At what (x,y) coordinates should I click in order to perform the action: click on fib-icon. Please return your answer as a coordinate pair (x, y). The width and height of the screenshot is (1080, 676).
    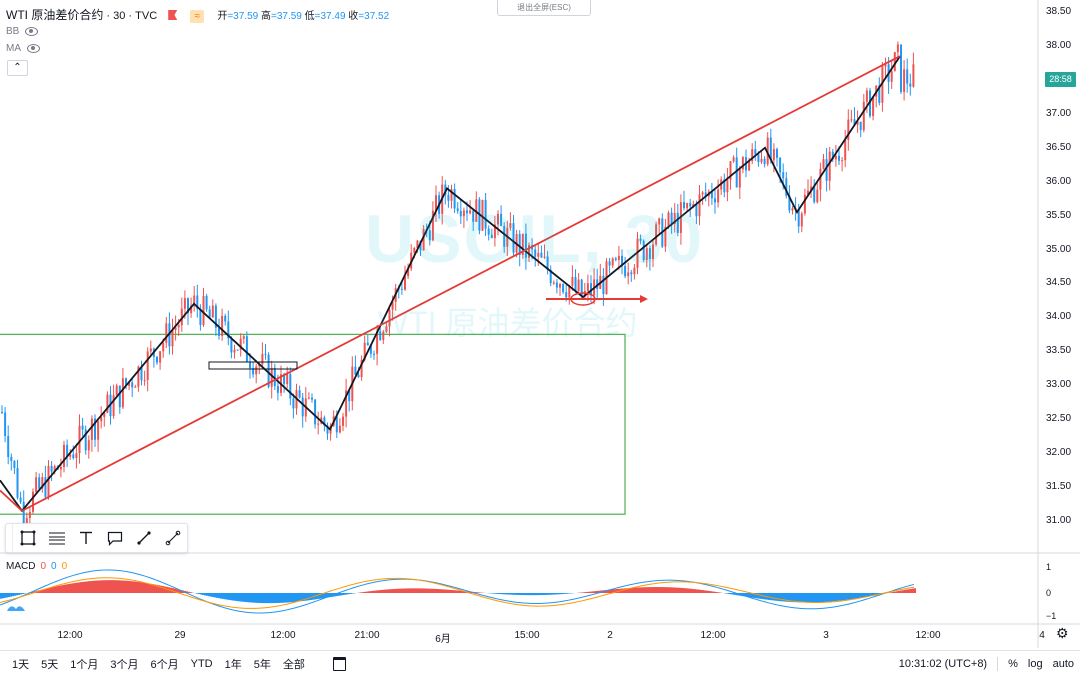
    Looking at the image, I should click on (56, 538).